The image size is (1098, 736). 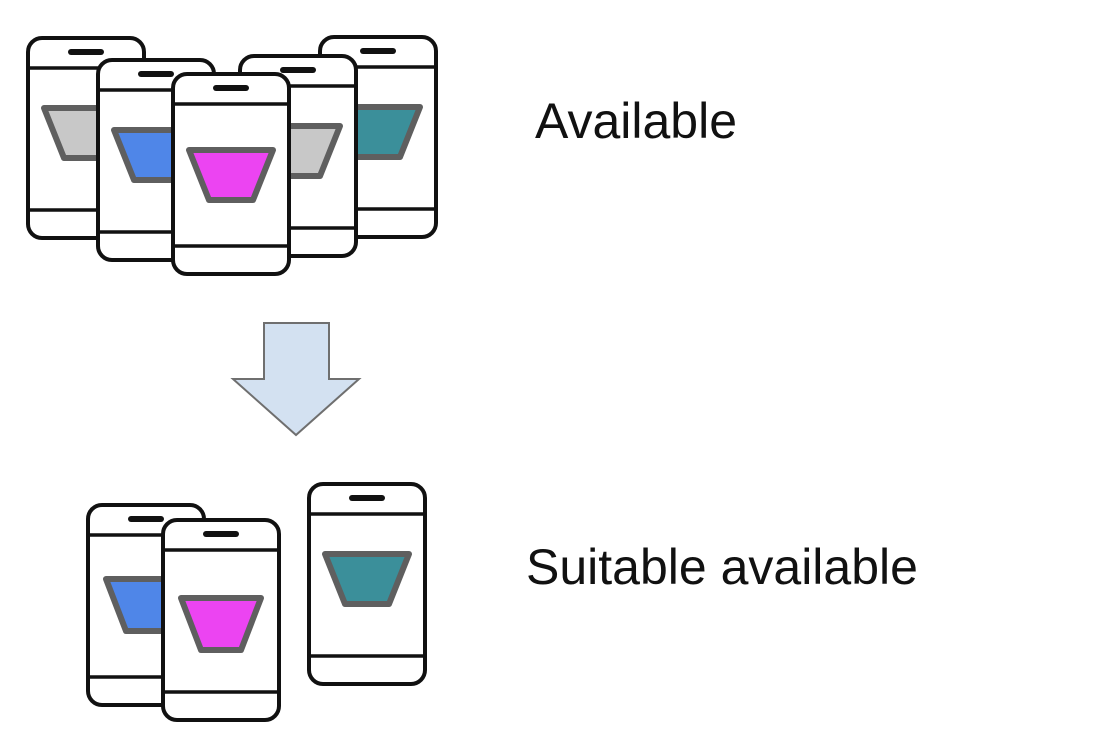 I want to click on label-available: Available, so click(x=636, y=121).